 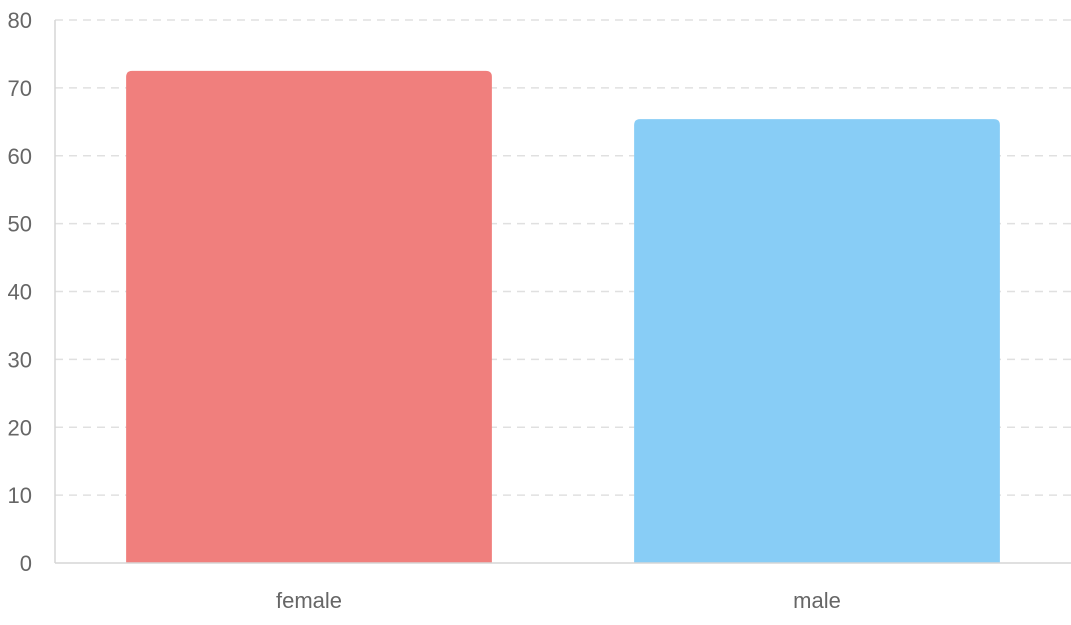 What do you see at coordinates (20, 88) in the screenshot?
I see `y-tick-label: 70` at bounding box center [20, 88].